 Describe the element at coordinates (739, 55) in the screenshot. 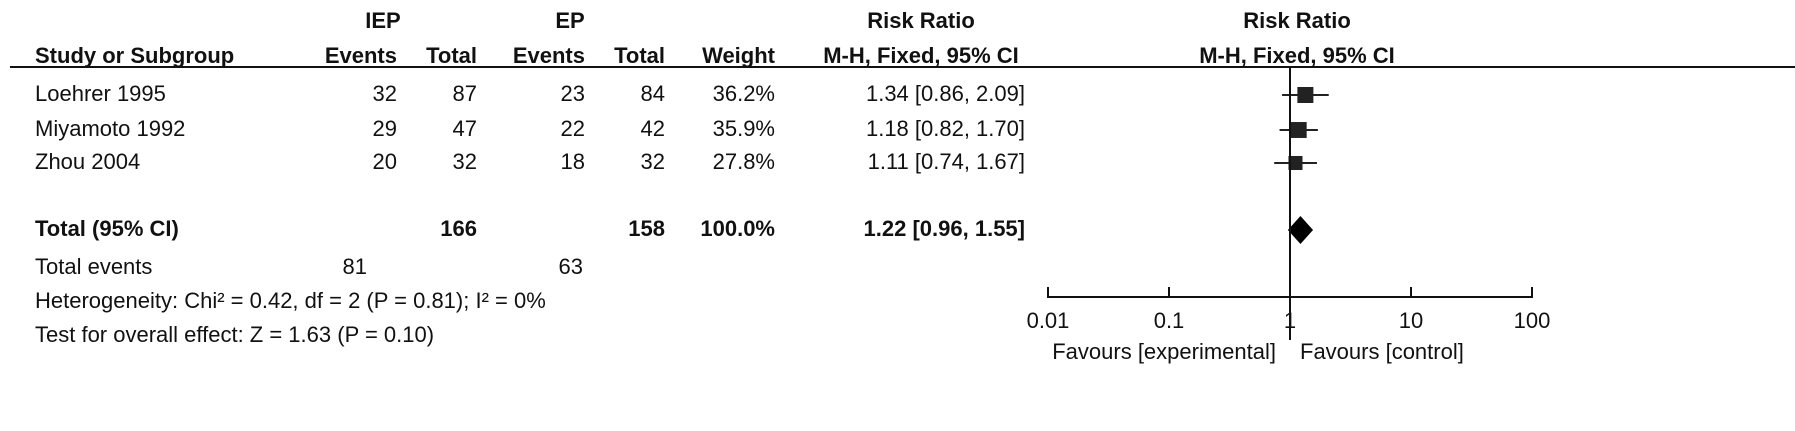

I see `column-header: Weight` at that location.